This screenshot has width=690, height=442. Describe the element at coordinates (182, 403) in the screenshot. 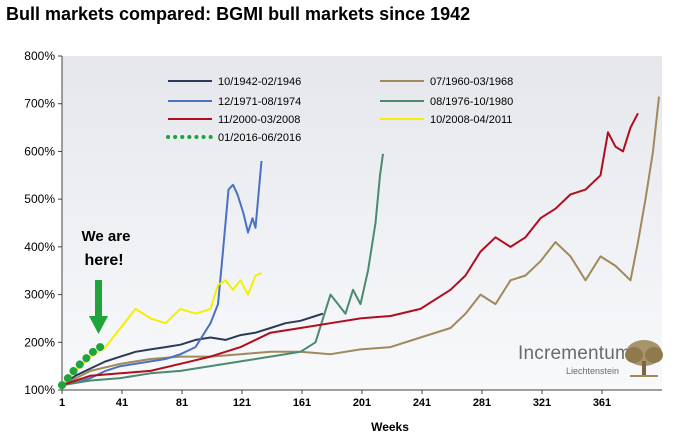

I see `x-tick-label: 81` at that location.